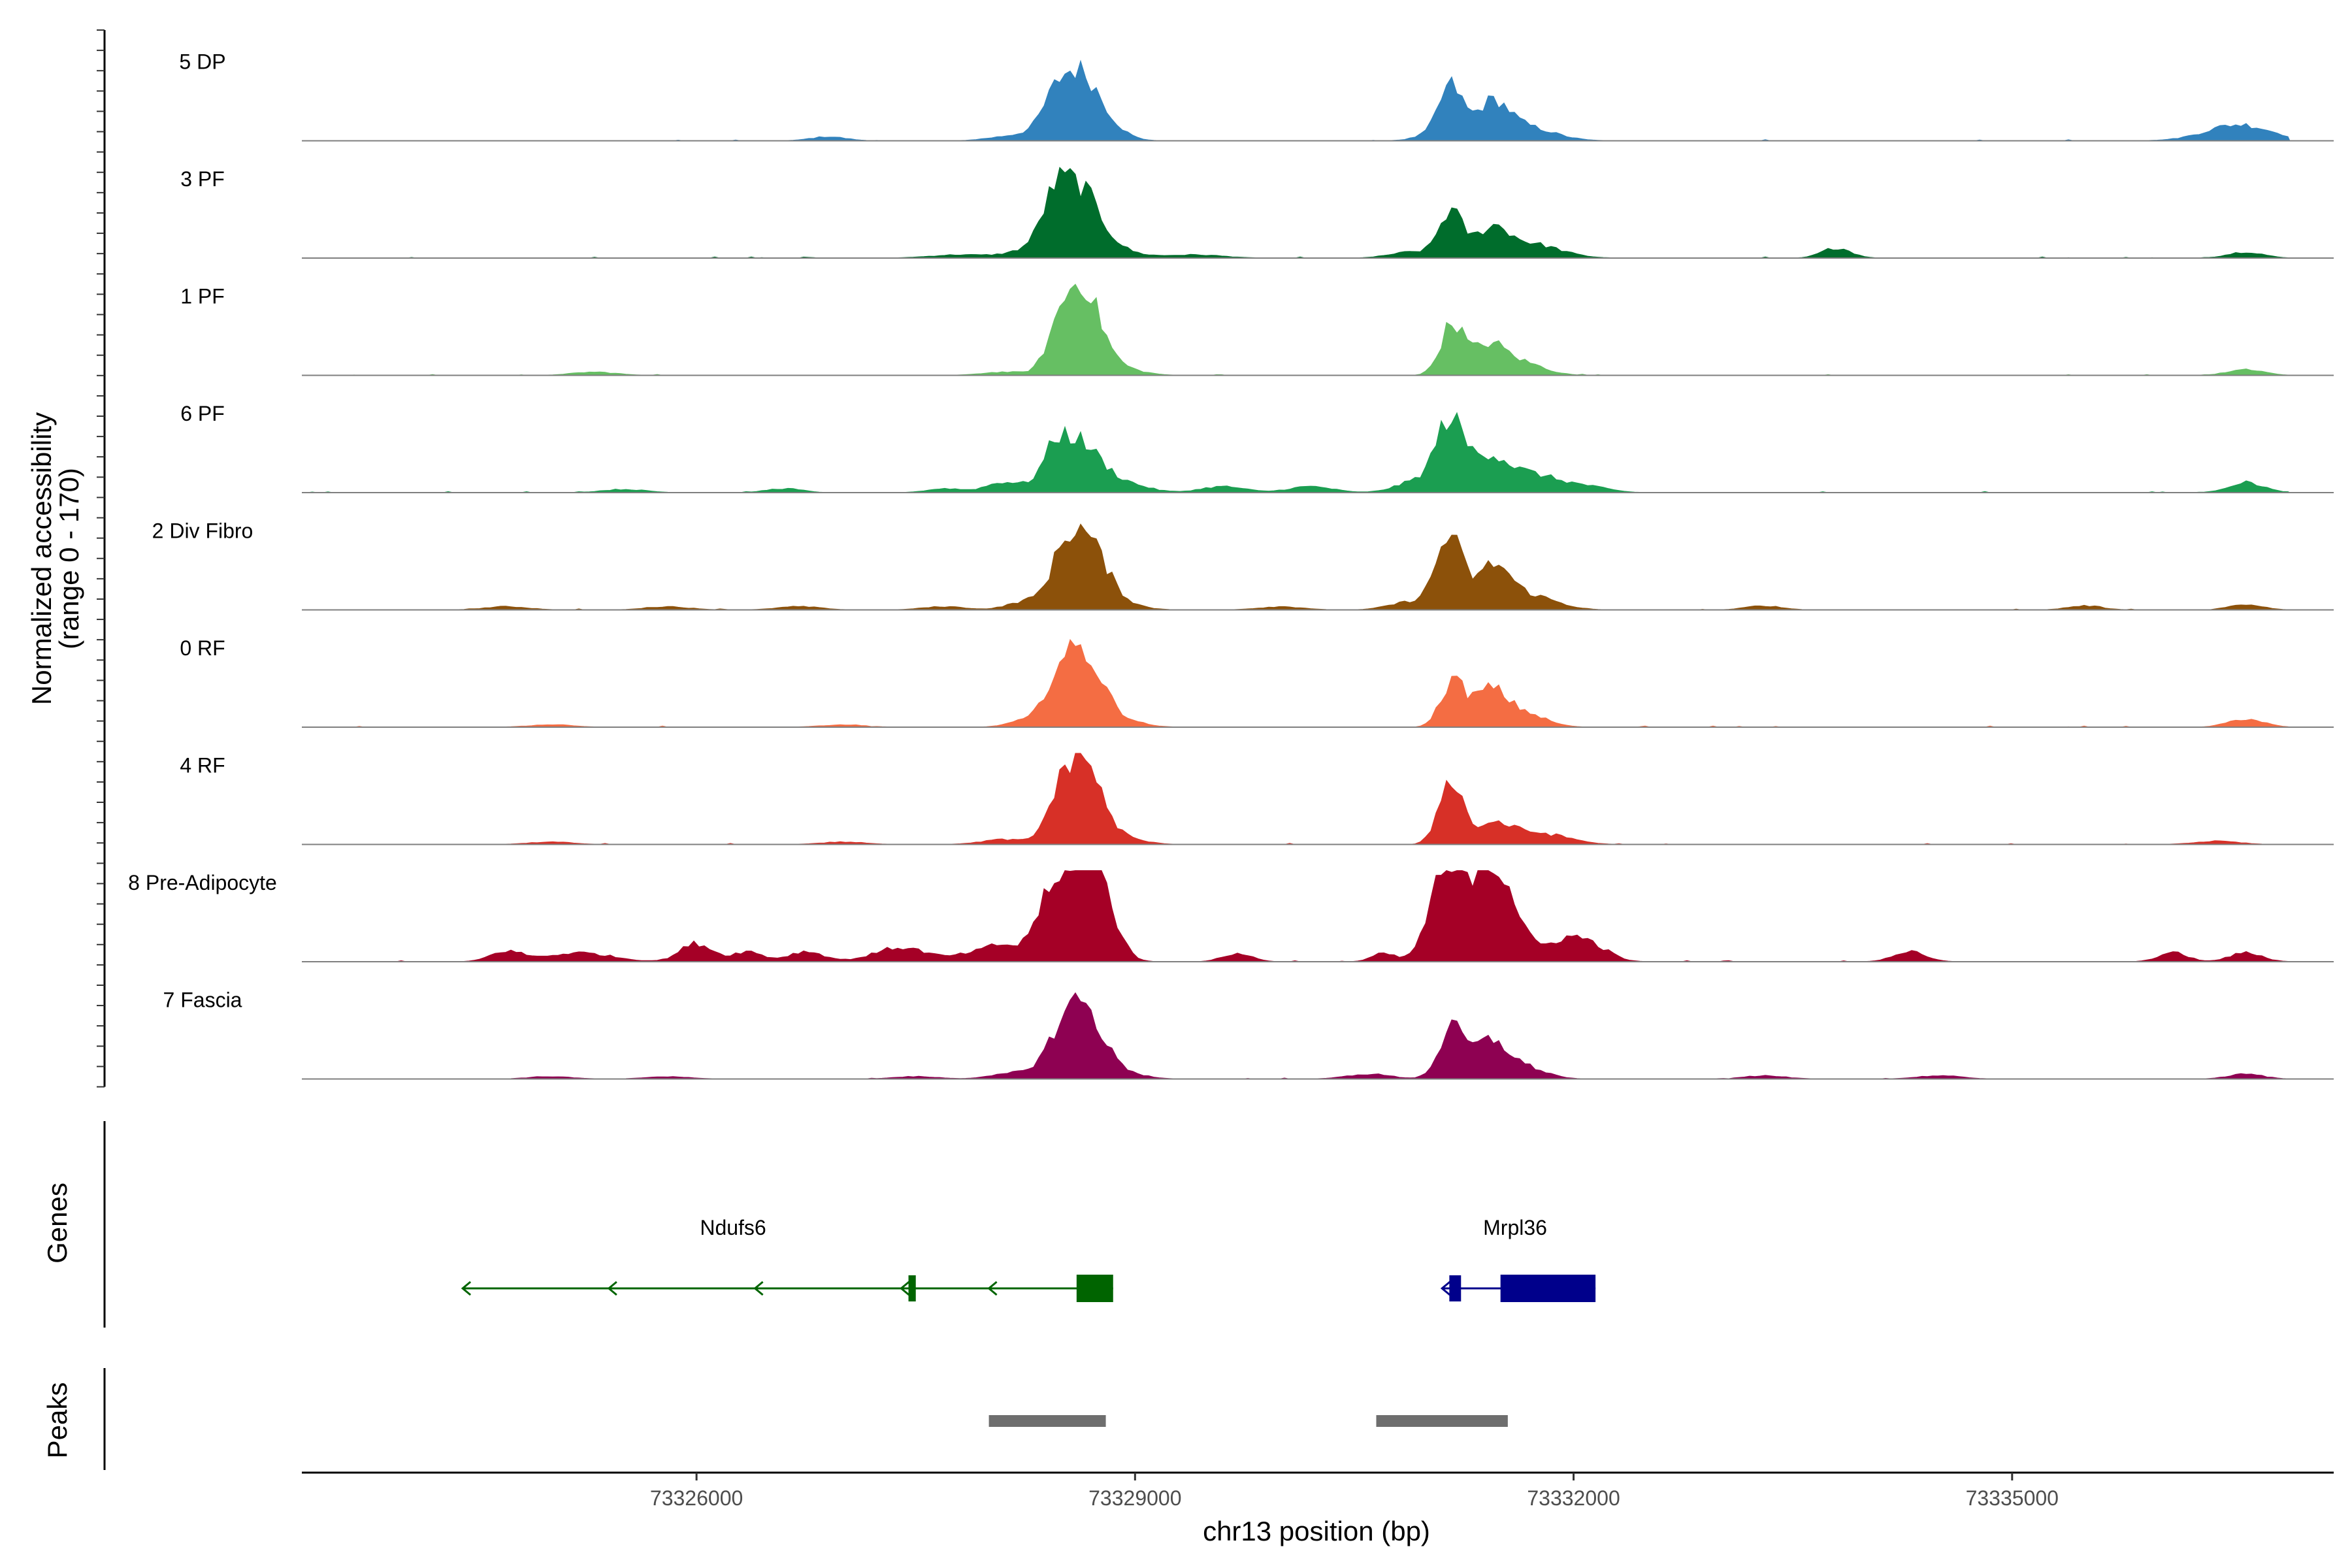  I want to click on x-axis-title: chr13 position (bp), so click(1316, 1531).